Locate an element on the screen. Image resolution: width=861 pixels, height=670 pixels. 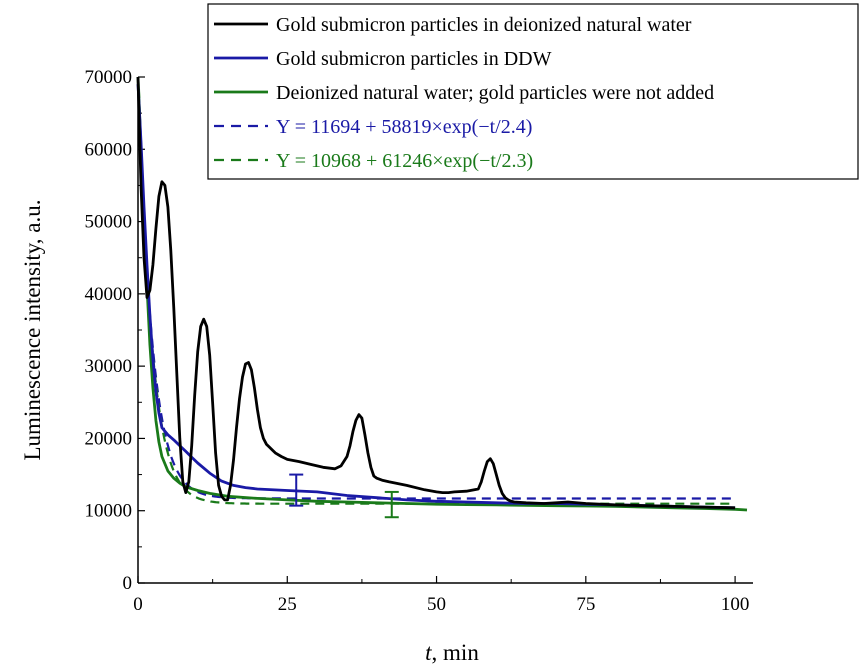
x-axis-unit: , min is located at coordinates (456, 652).